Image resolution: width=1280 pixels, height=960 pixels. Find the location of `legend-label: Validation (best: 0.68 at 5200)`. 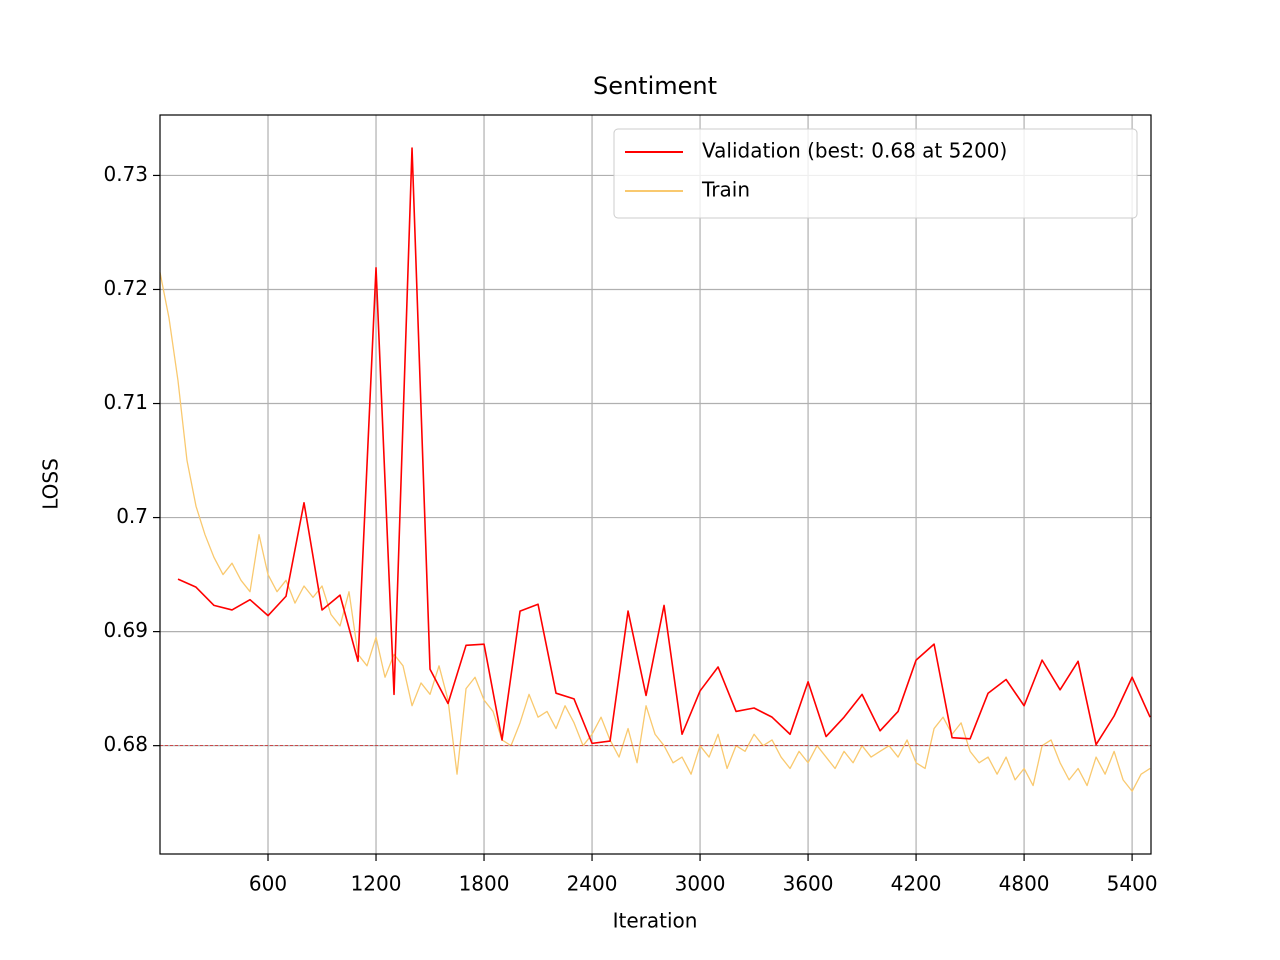

legend-label: Validation (best: 0.68 at 5200) is located at coordinates (854, 151).